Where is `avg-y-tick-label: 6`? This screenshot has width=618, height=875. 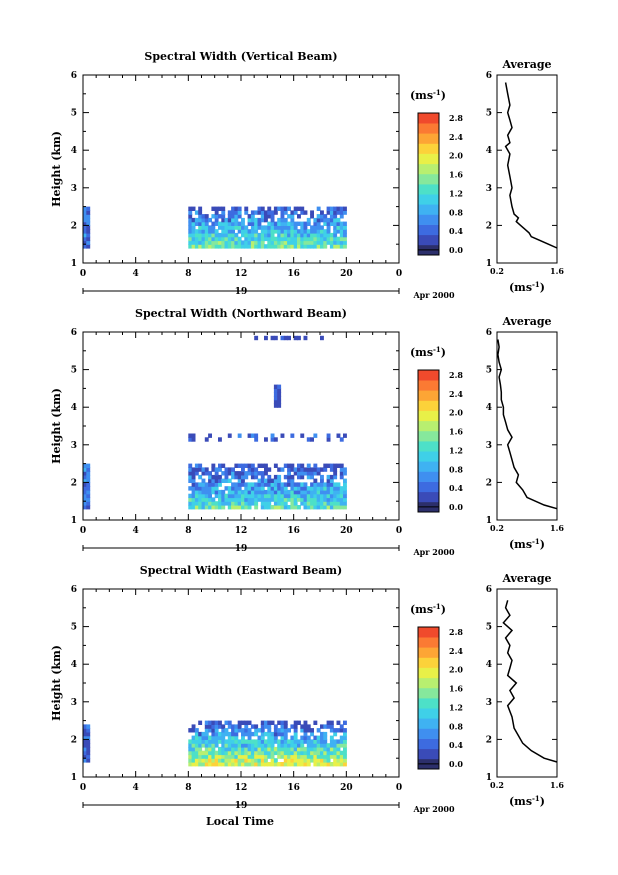 avg-y-tick-label: 6 is located at coordinates (489, 333).